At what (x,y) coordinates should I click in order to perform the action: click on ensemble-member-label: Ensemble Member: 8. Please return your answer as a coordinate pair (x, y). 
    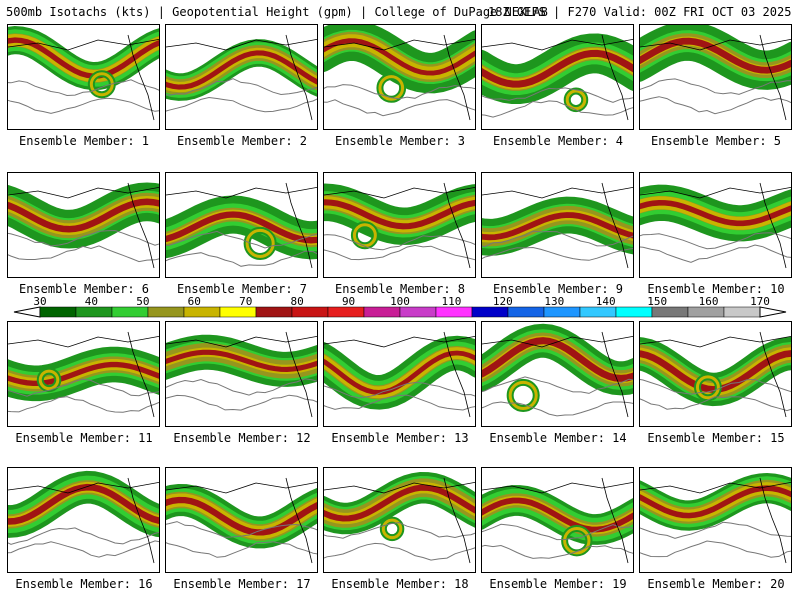
    Looking at the image, I should click on (400, 289).